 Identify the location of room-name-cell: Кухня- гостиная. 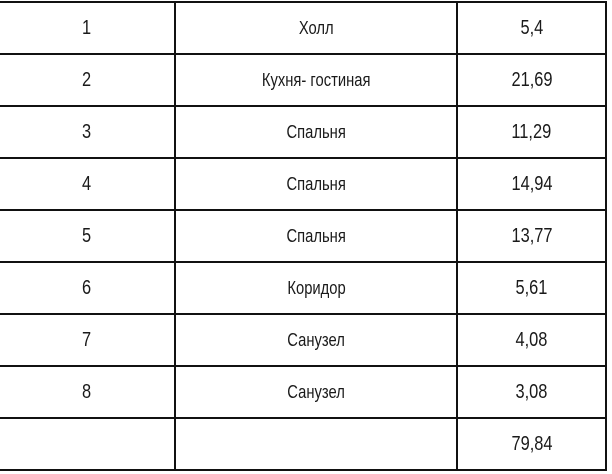
(316, 80).